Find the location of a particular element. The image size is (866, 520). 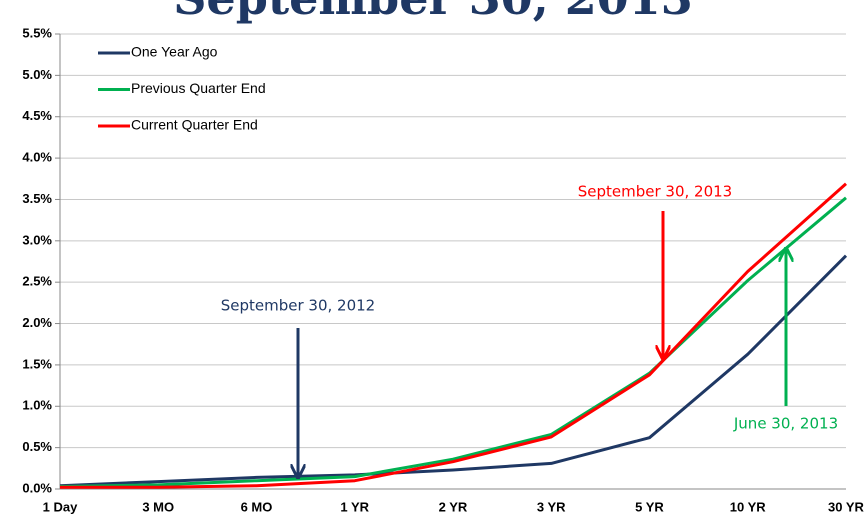

y-tick-label: 4.5% is located at coordinates (37, 115).